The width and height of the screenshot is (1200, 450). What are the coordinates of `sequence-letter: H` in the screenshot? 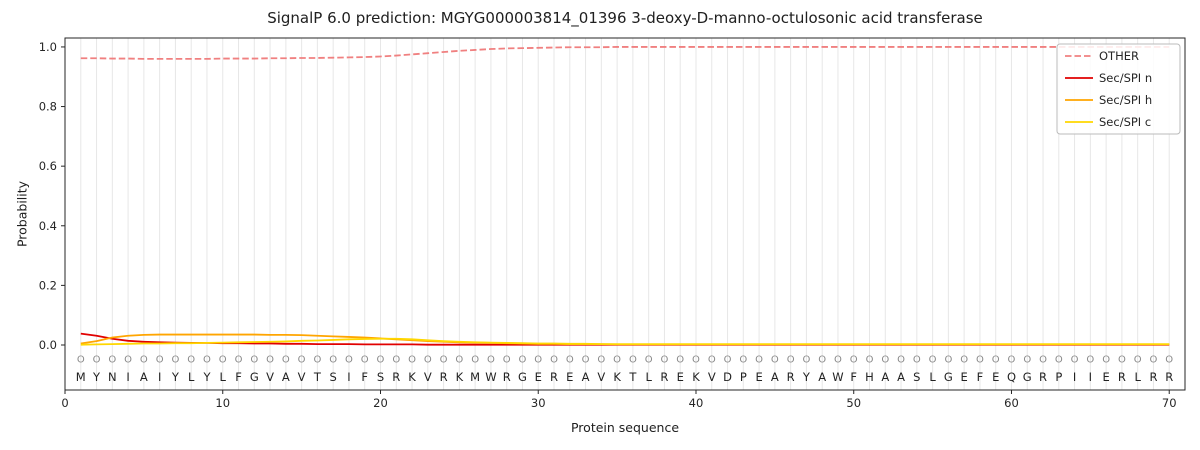 It's located at (869, 377).